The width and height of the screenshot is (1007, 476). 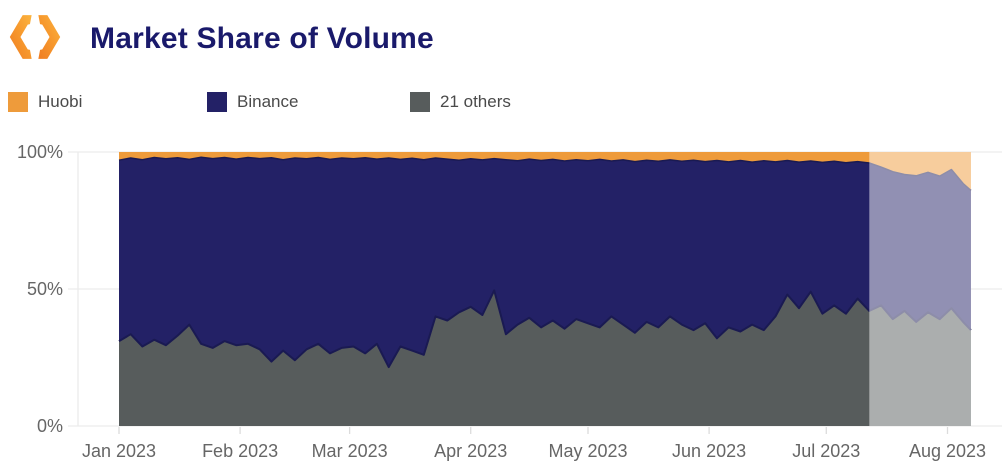 What do you see at coordinates (45, 289) in the screenshot?
I see `y-axis-label: 50%` at bounding box center [45, 289].